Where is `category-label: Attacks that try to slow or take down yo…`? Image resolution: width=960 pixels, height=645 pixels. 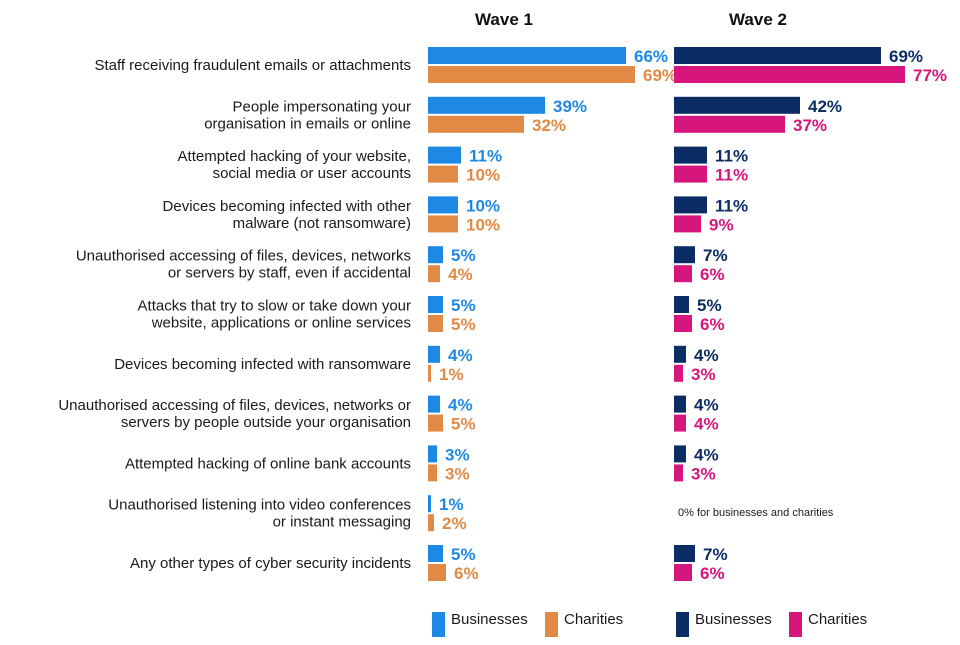 category-label: Attacks that try to slow or take down yo… is located at coordinates (274, 306).